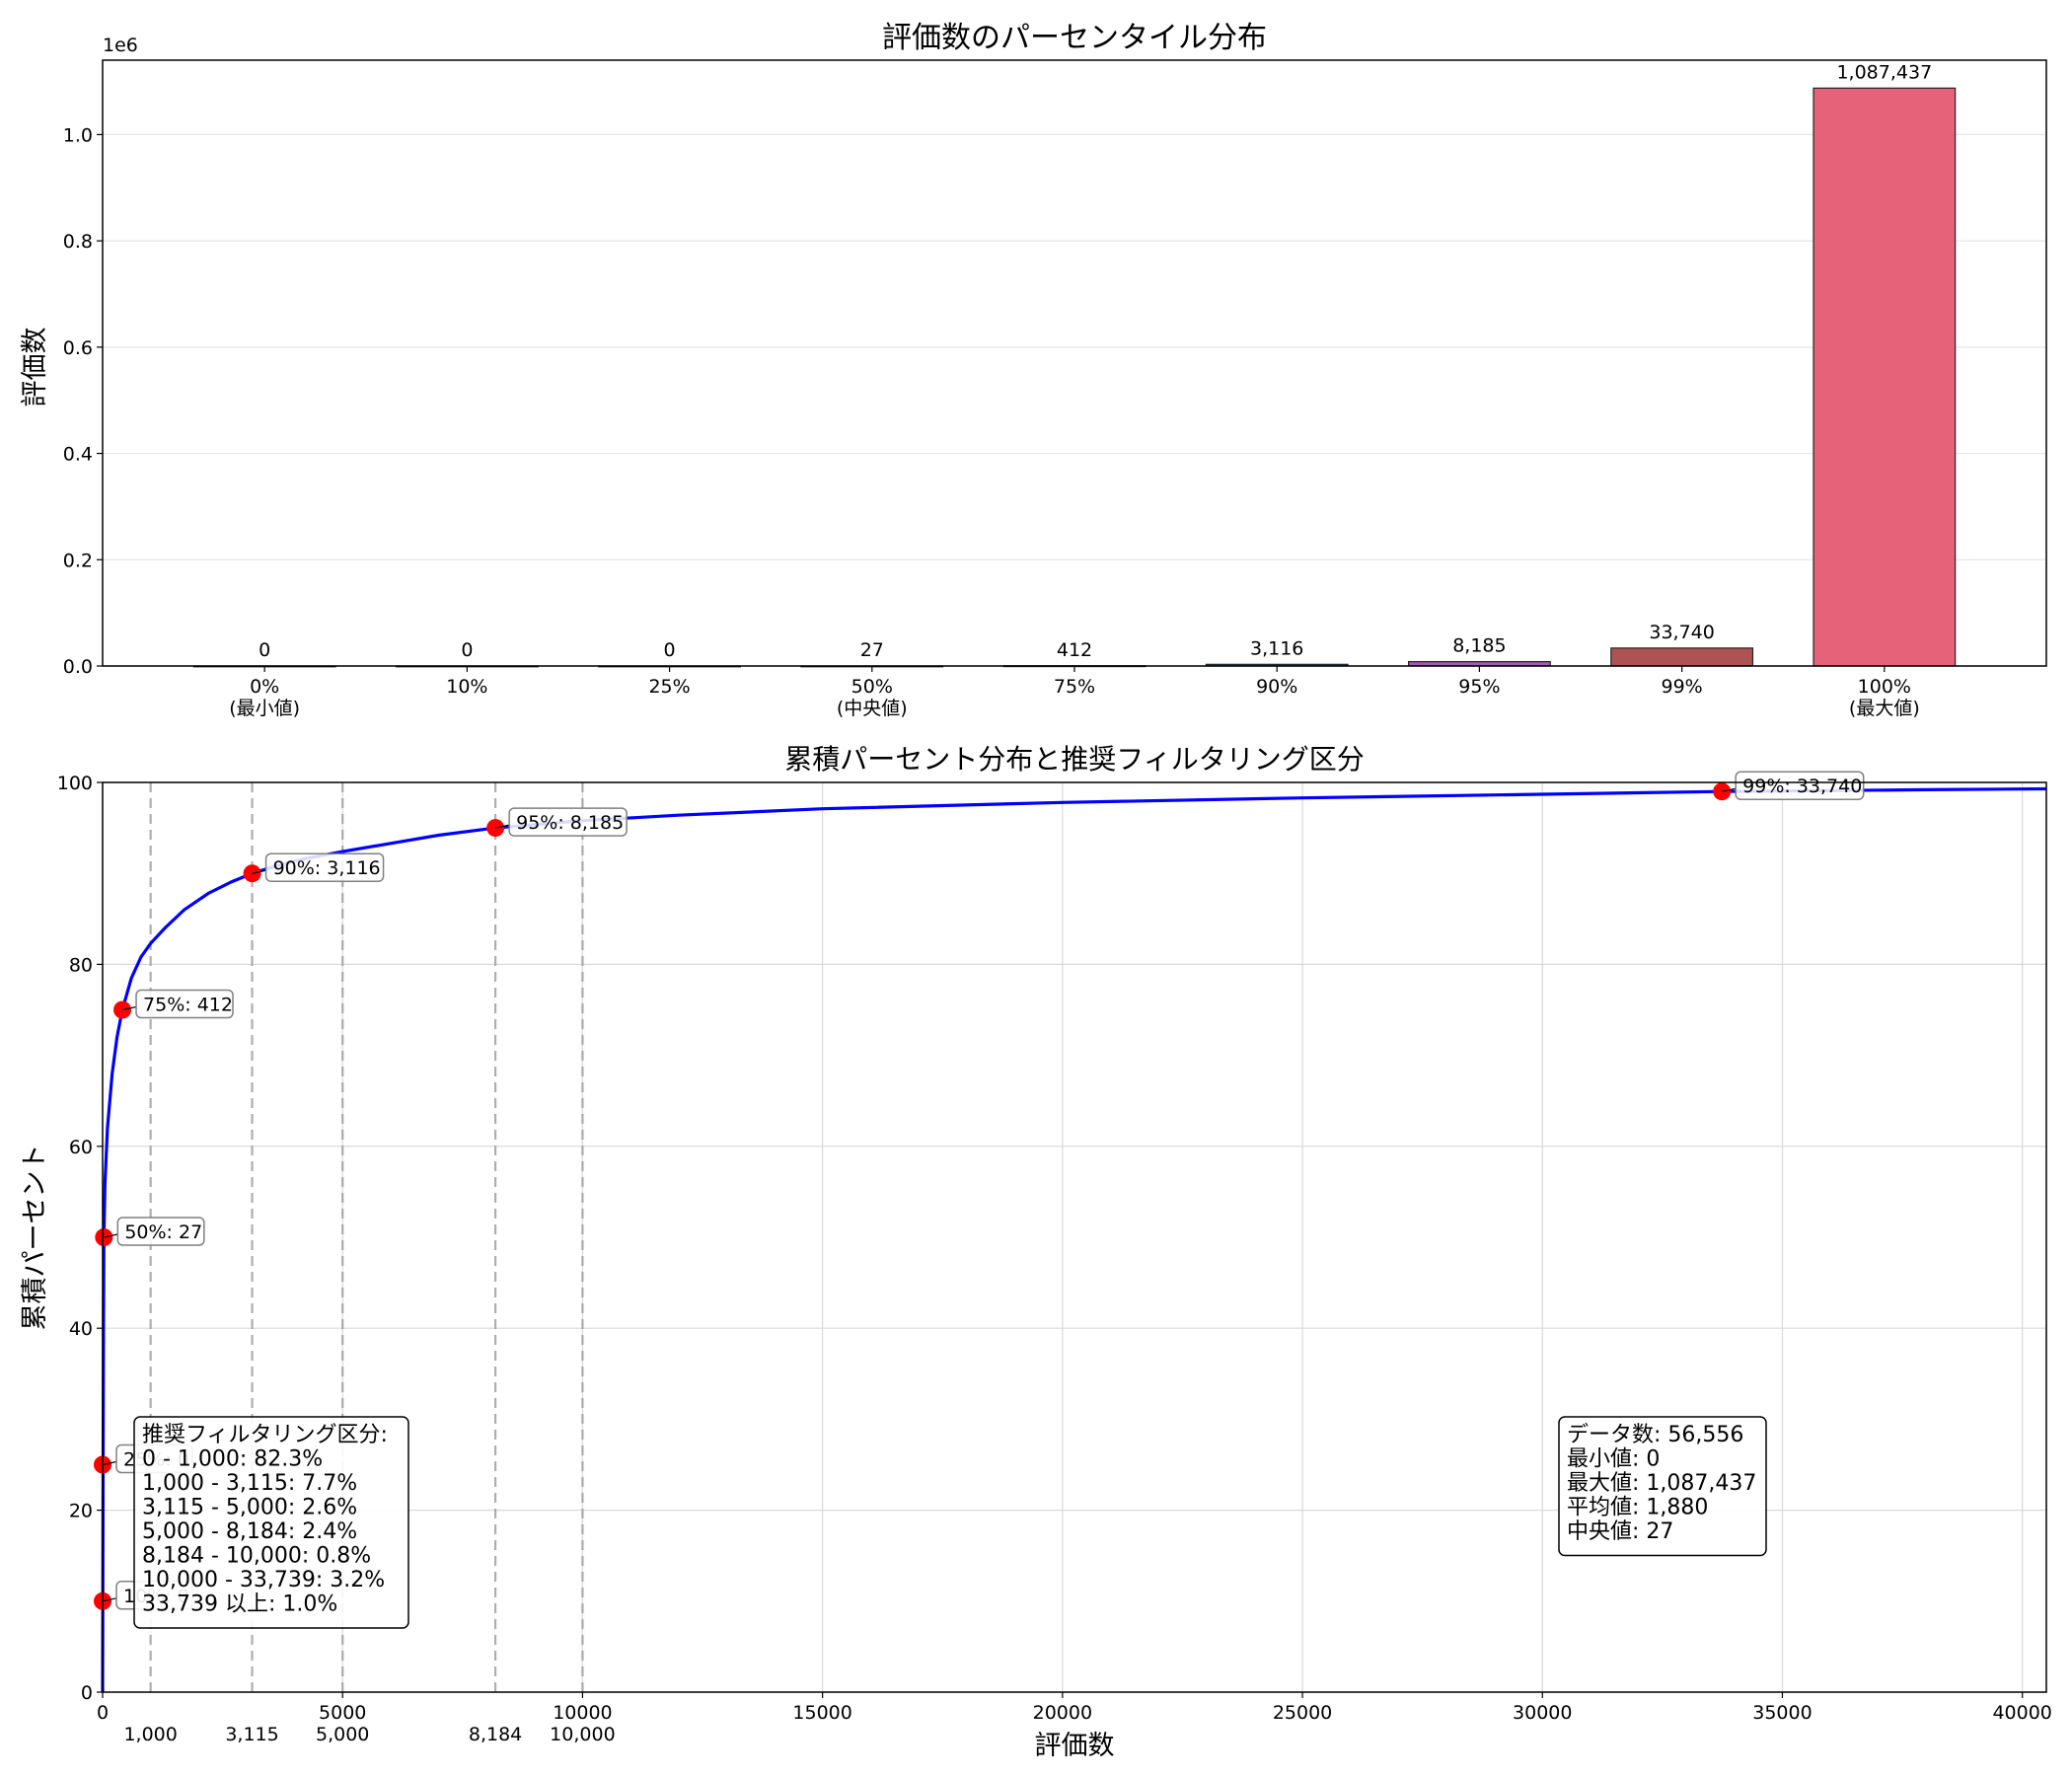  What do you see at coordinates (1782, 1713) in the screenshot?
I see `line-xtick-label: 35000` at bounding box center [1782, 1713].